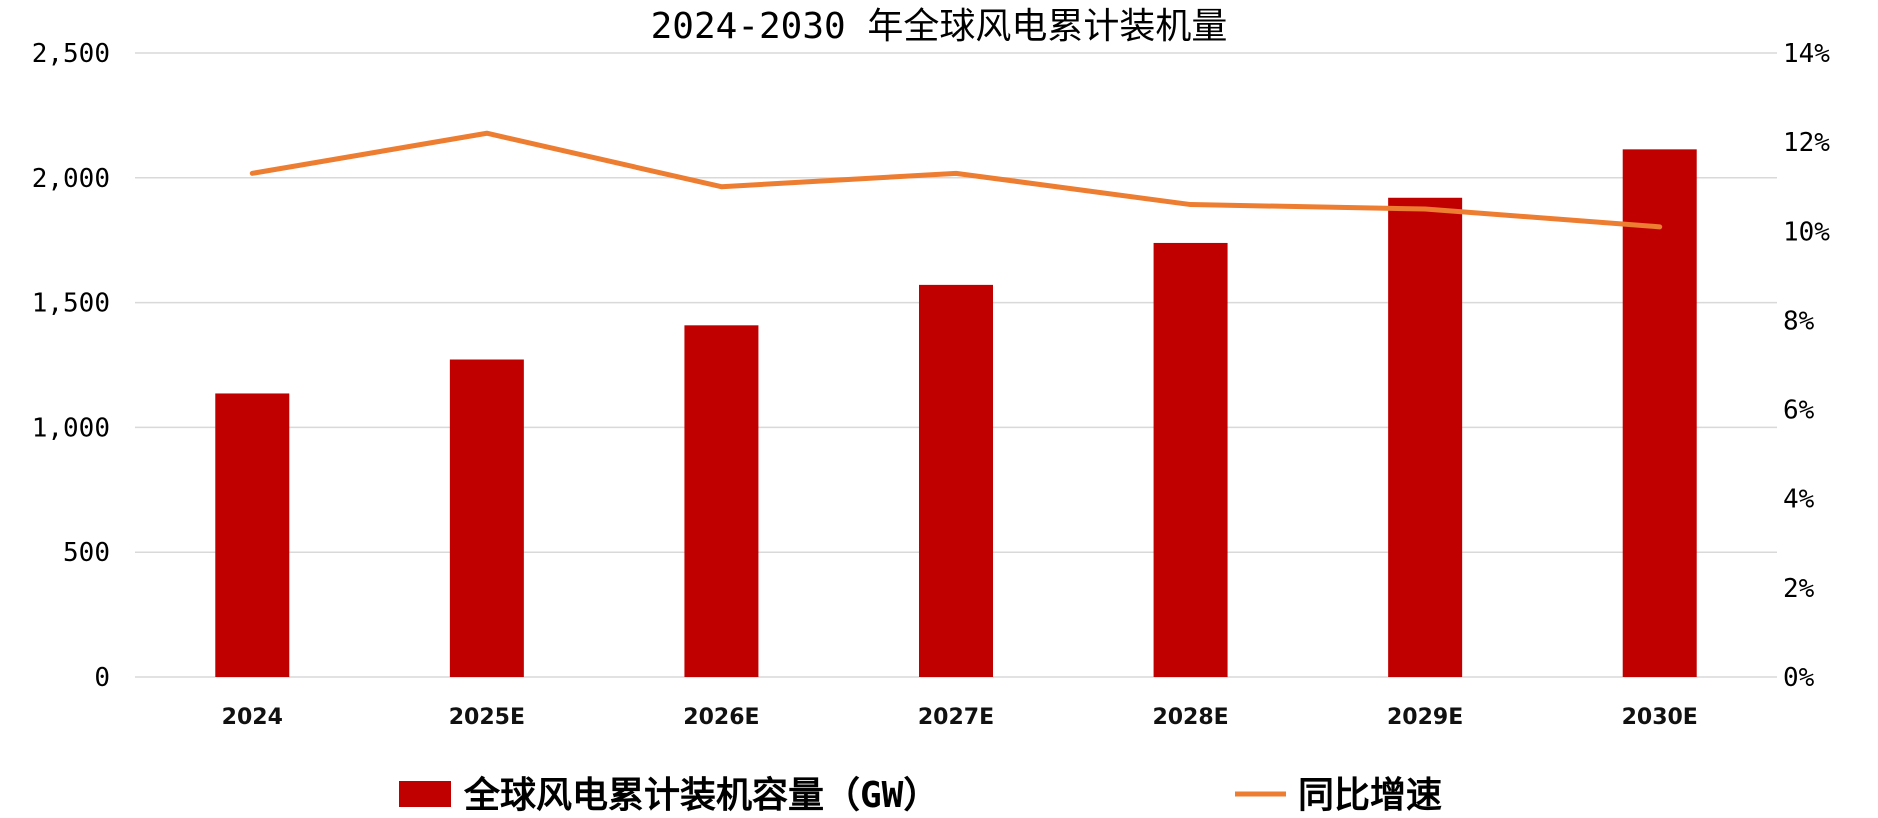  I want to click on right-axis: 0% 2% 4% 6% 8% 10% 12% 14%, so click(1806, 366).